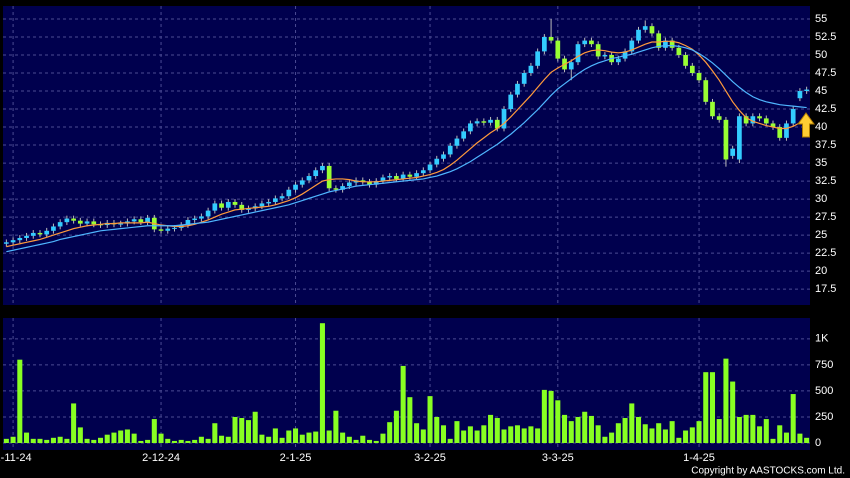 The image size is (850, 478). Describe the element at coordinates (699, 458) in the screenshot. I see `x-tick-label: 1-4-25` at that location.